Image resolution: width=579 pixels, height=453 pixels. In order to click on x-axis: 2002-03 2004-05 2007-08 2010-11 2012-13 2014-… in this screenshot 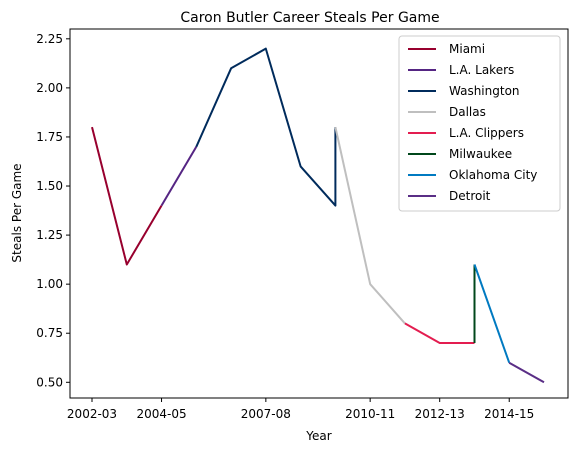, I will do `click(300, 409)`.